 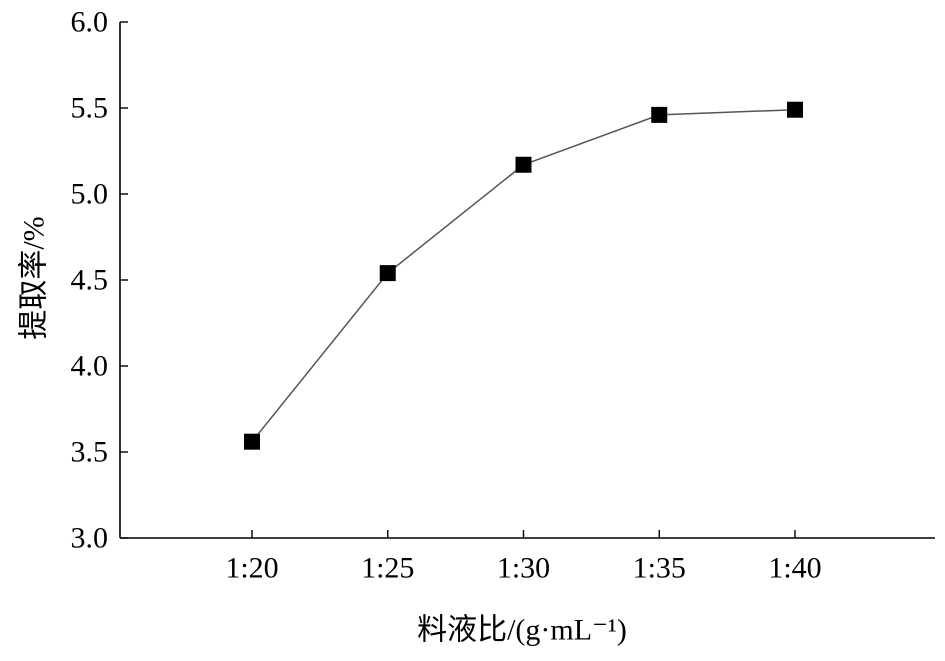 I want to click on y-tick-label: 4.0, so click(x=90, y=366).